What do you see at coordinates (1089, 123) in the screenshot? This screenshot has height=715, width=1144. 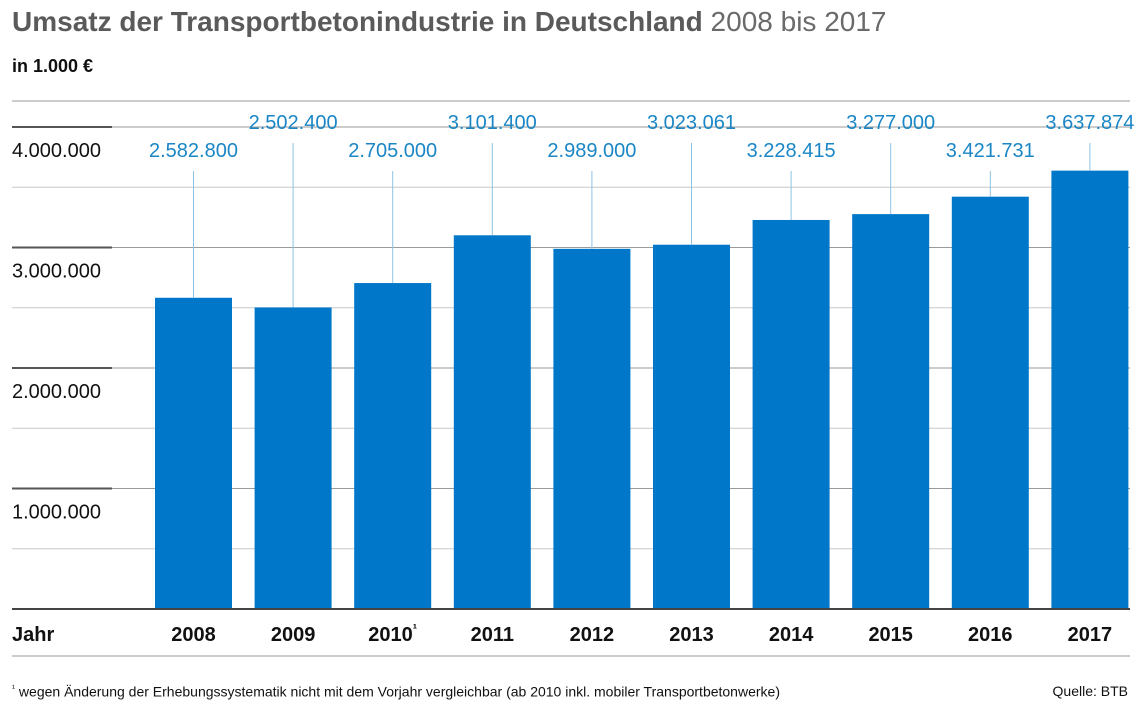 I see `bar-value-label: 3.637.874` at bounding box center [1089, 123].